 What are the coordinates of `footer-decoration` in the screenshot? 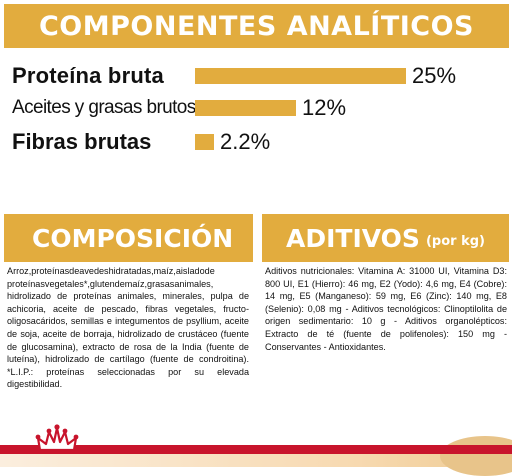 It's located at (476, 456).